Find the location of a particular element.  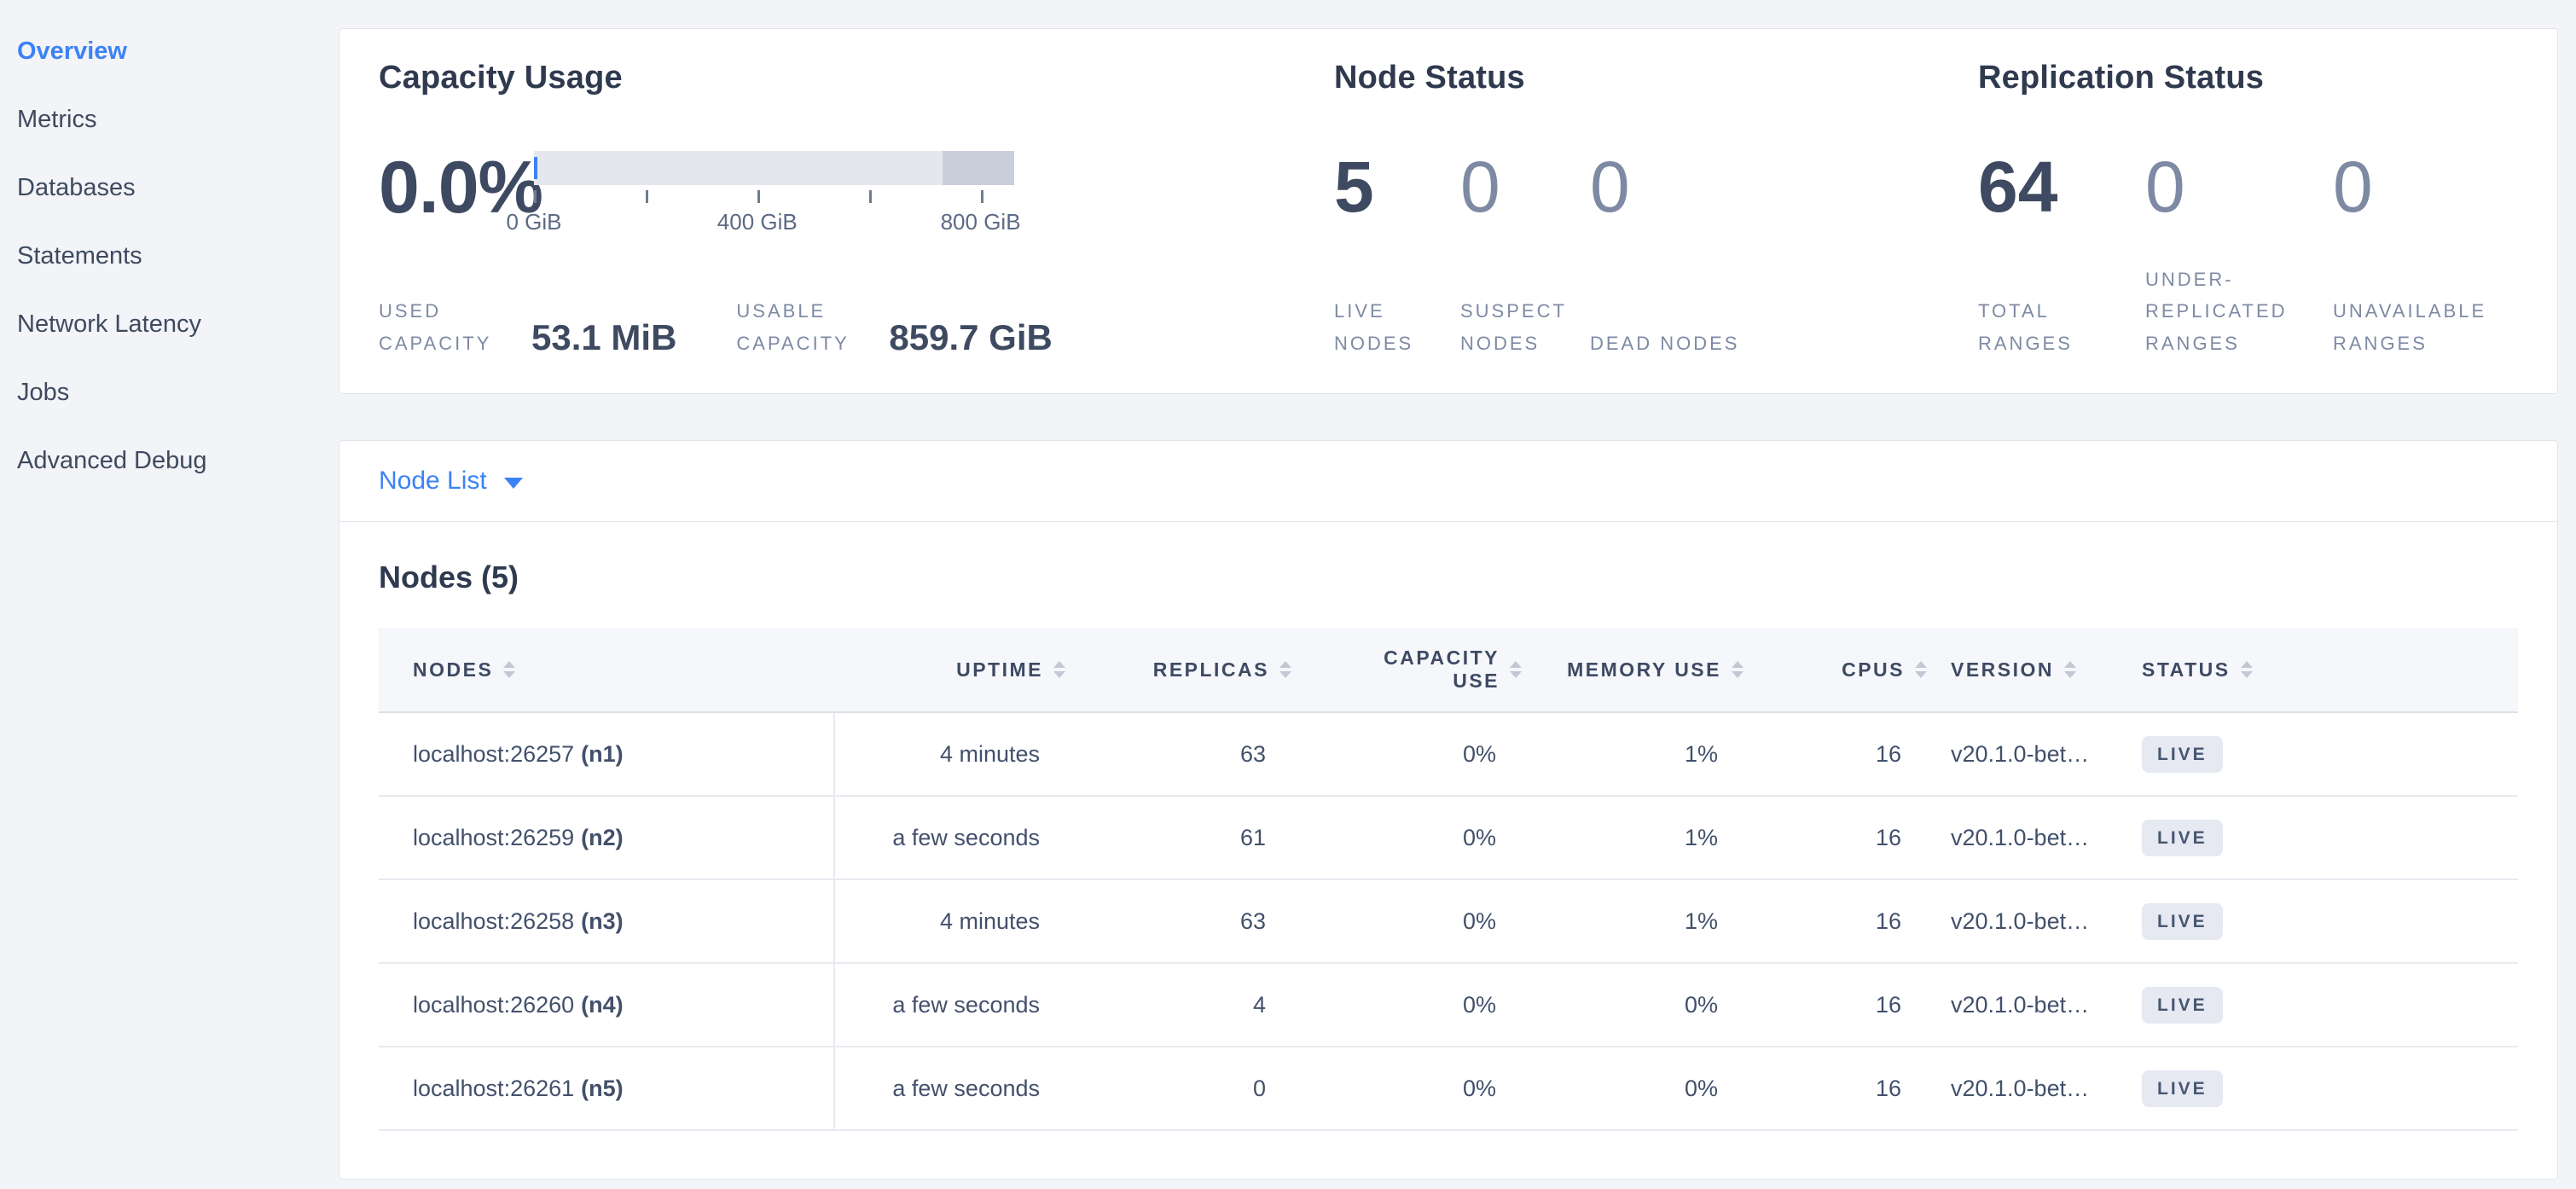

column-header-status: STATUS is located at coordinates (2311, 669).